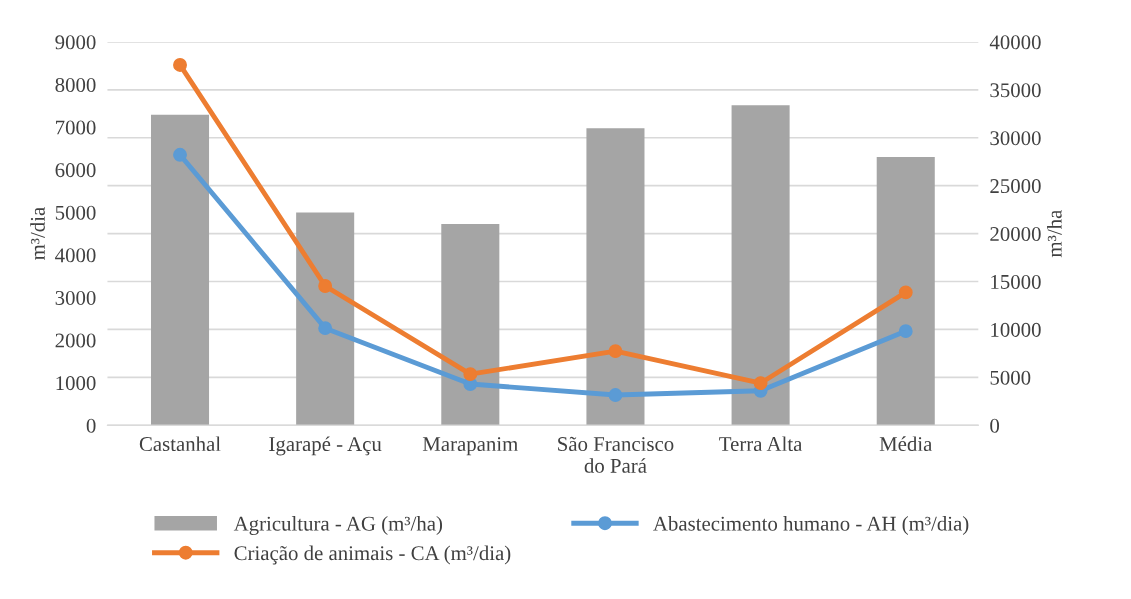  What do you see at coordinates (75, 84) in the screenshot?
I see `y-tick-label: 8000` at bounding box center [75, 84].